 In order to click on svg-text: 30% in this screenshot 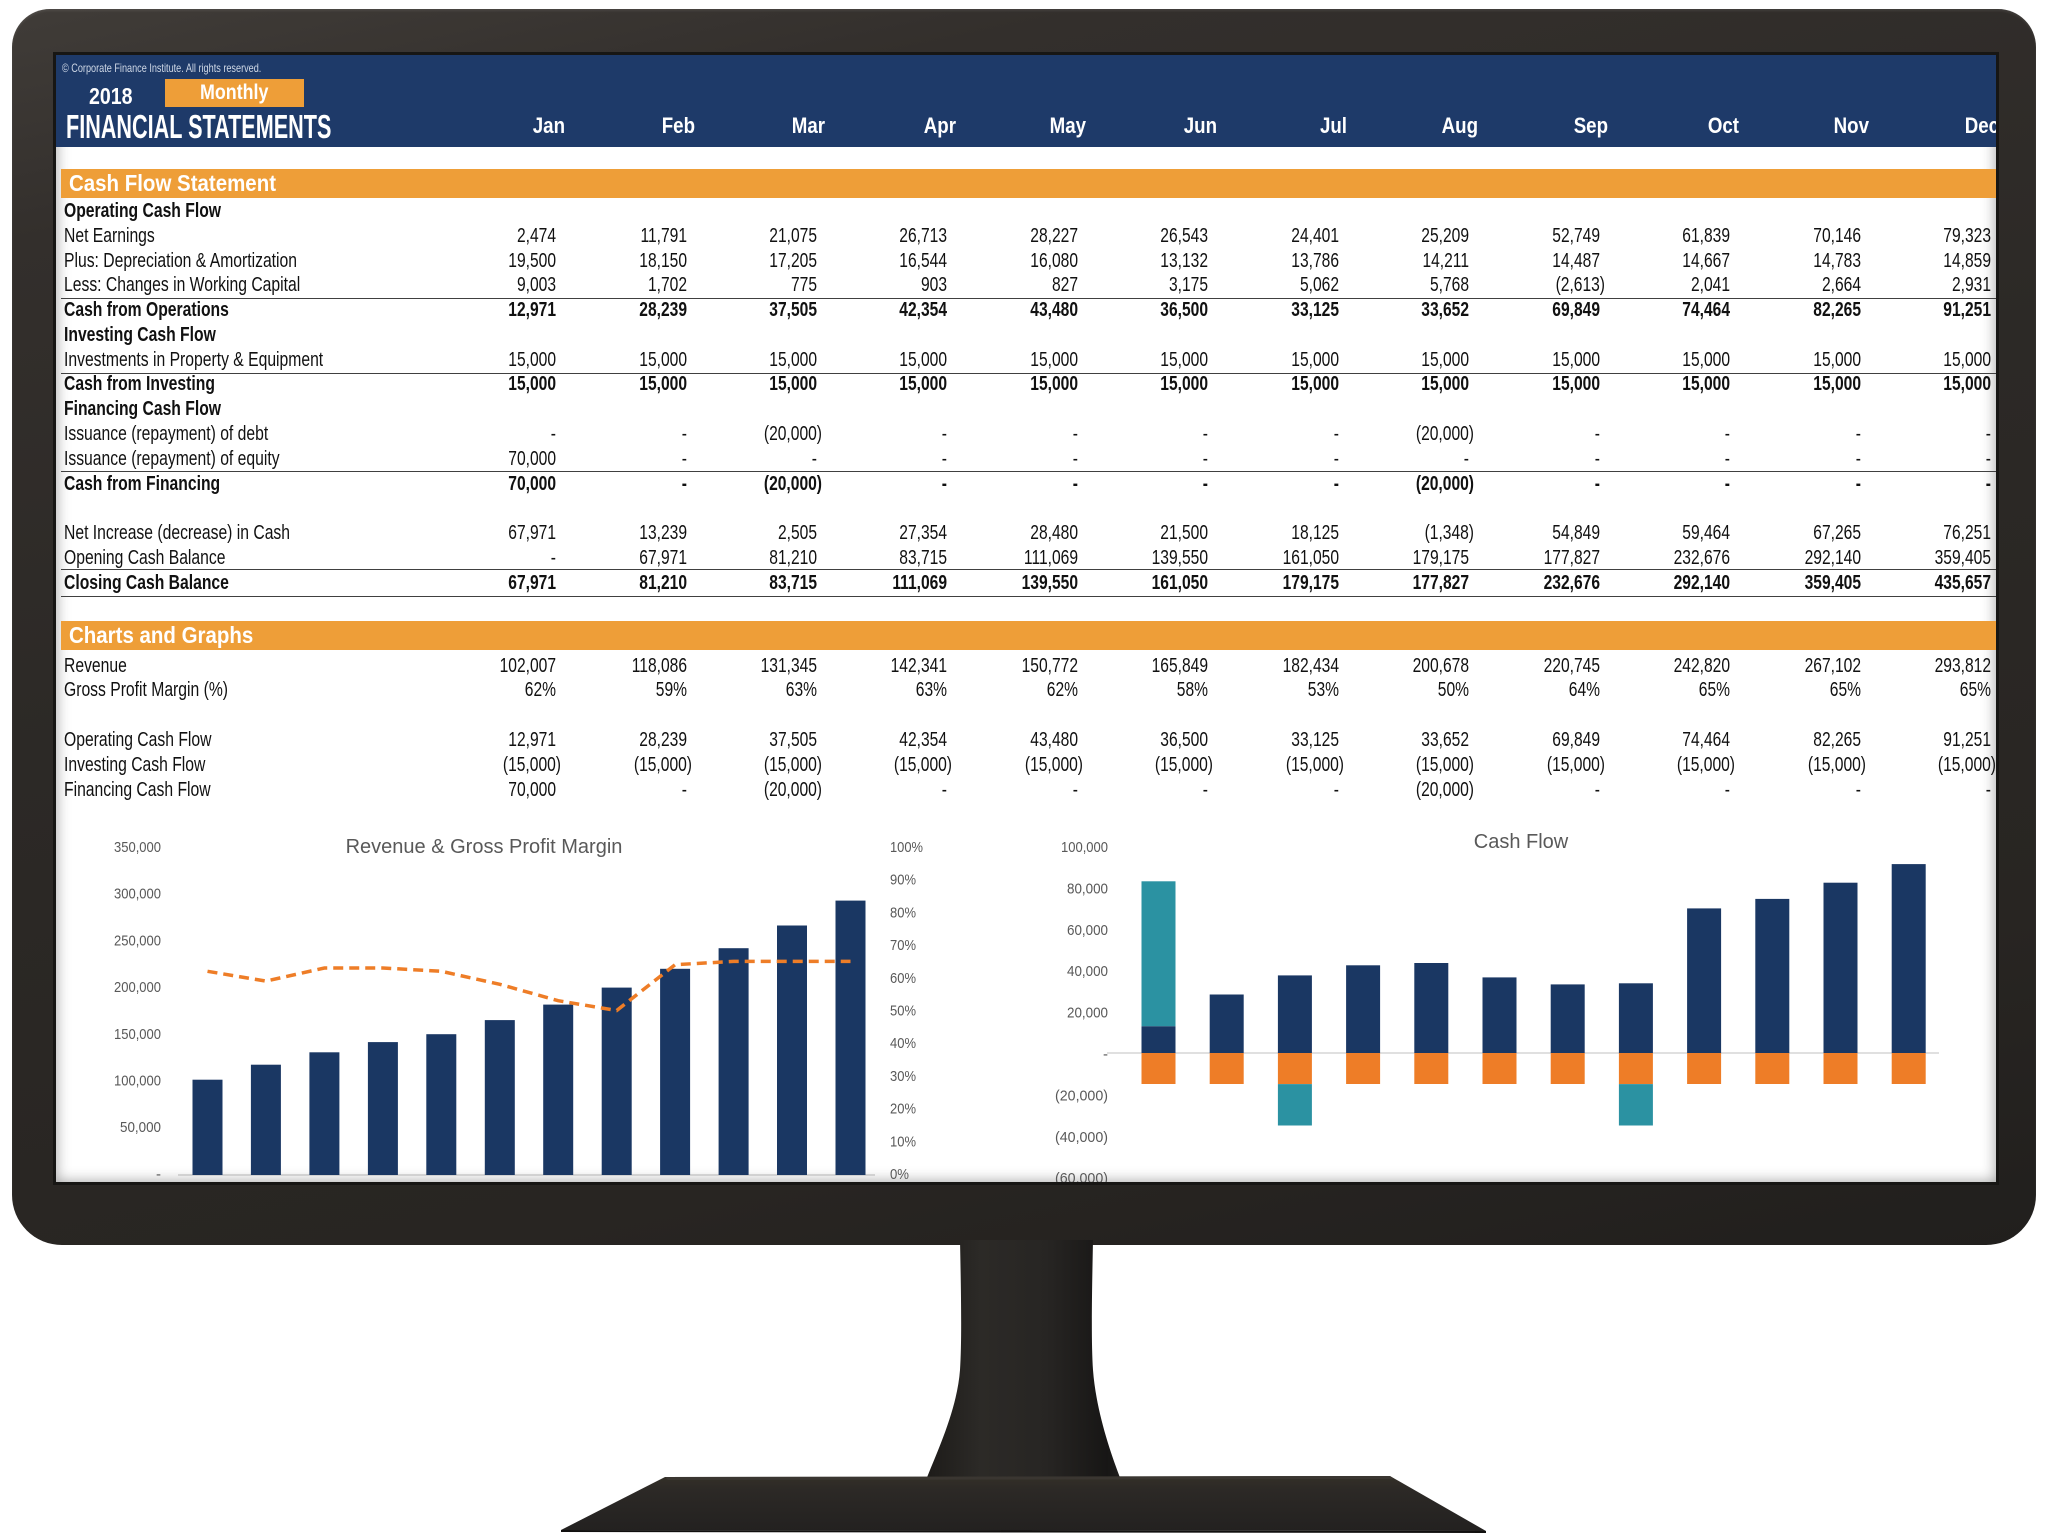, I will do `click(903, 1076)`.